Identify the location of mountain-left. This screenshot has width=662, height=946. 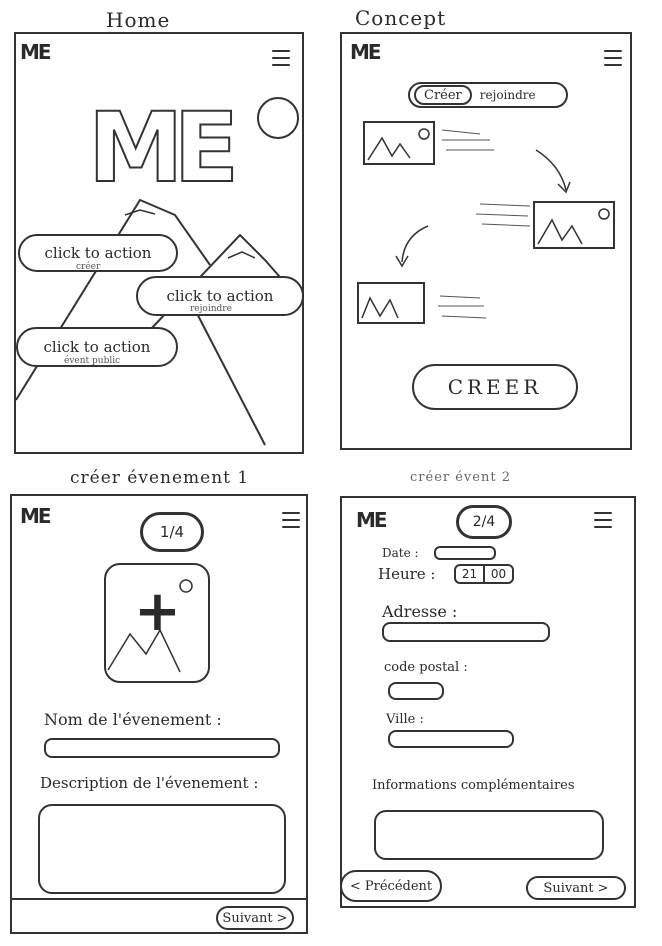
(113, 299).